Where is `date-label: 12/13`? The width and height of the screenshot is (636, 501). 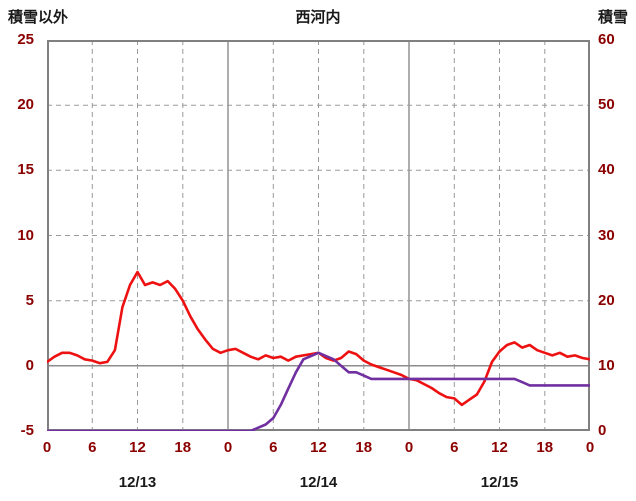 date-label: 12/13 is located at coordinates (137, 482).